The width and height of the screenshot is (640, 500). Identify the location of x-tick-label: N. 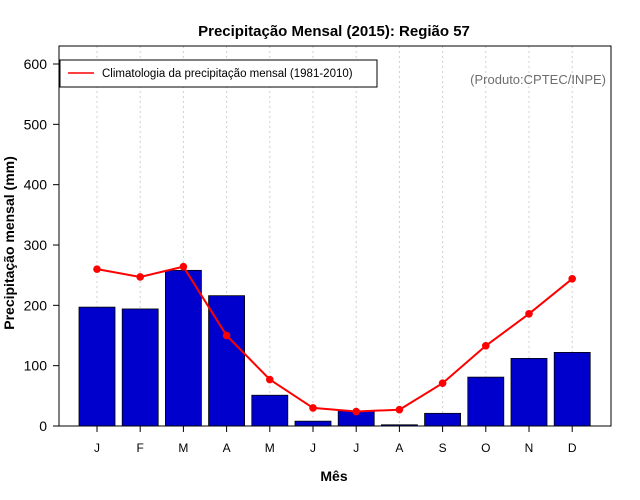
(529, 448).